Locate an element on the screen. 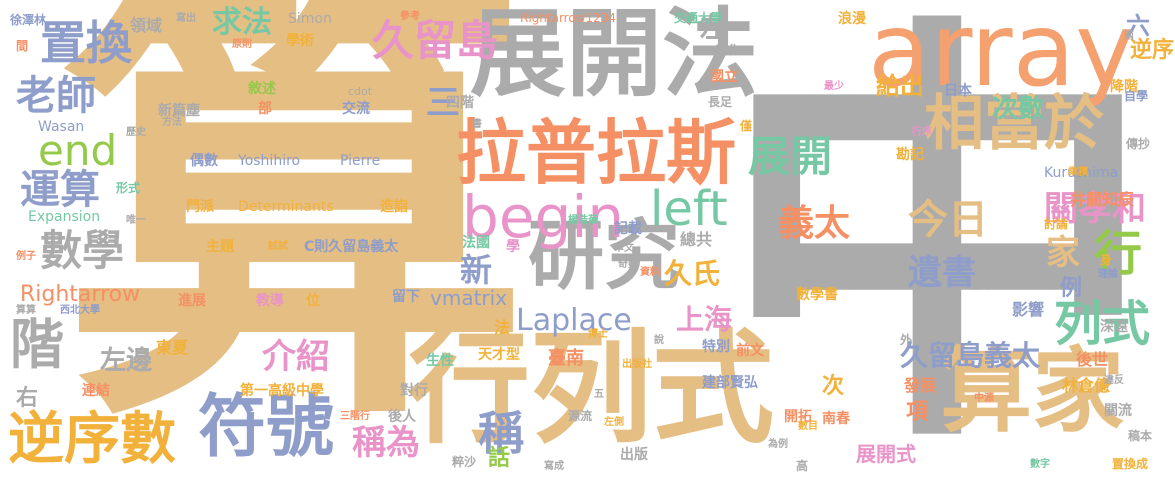 The height and width of the screenshot is (482, 1175). word-bu: 部 is located at coordinates (265, 109).